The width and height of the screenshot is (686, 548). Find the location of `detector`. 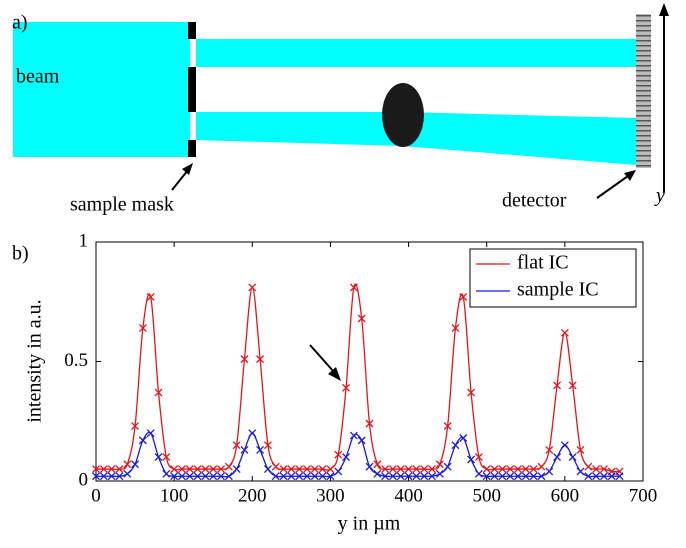

detector is located at coordinates (643, 91).